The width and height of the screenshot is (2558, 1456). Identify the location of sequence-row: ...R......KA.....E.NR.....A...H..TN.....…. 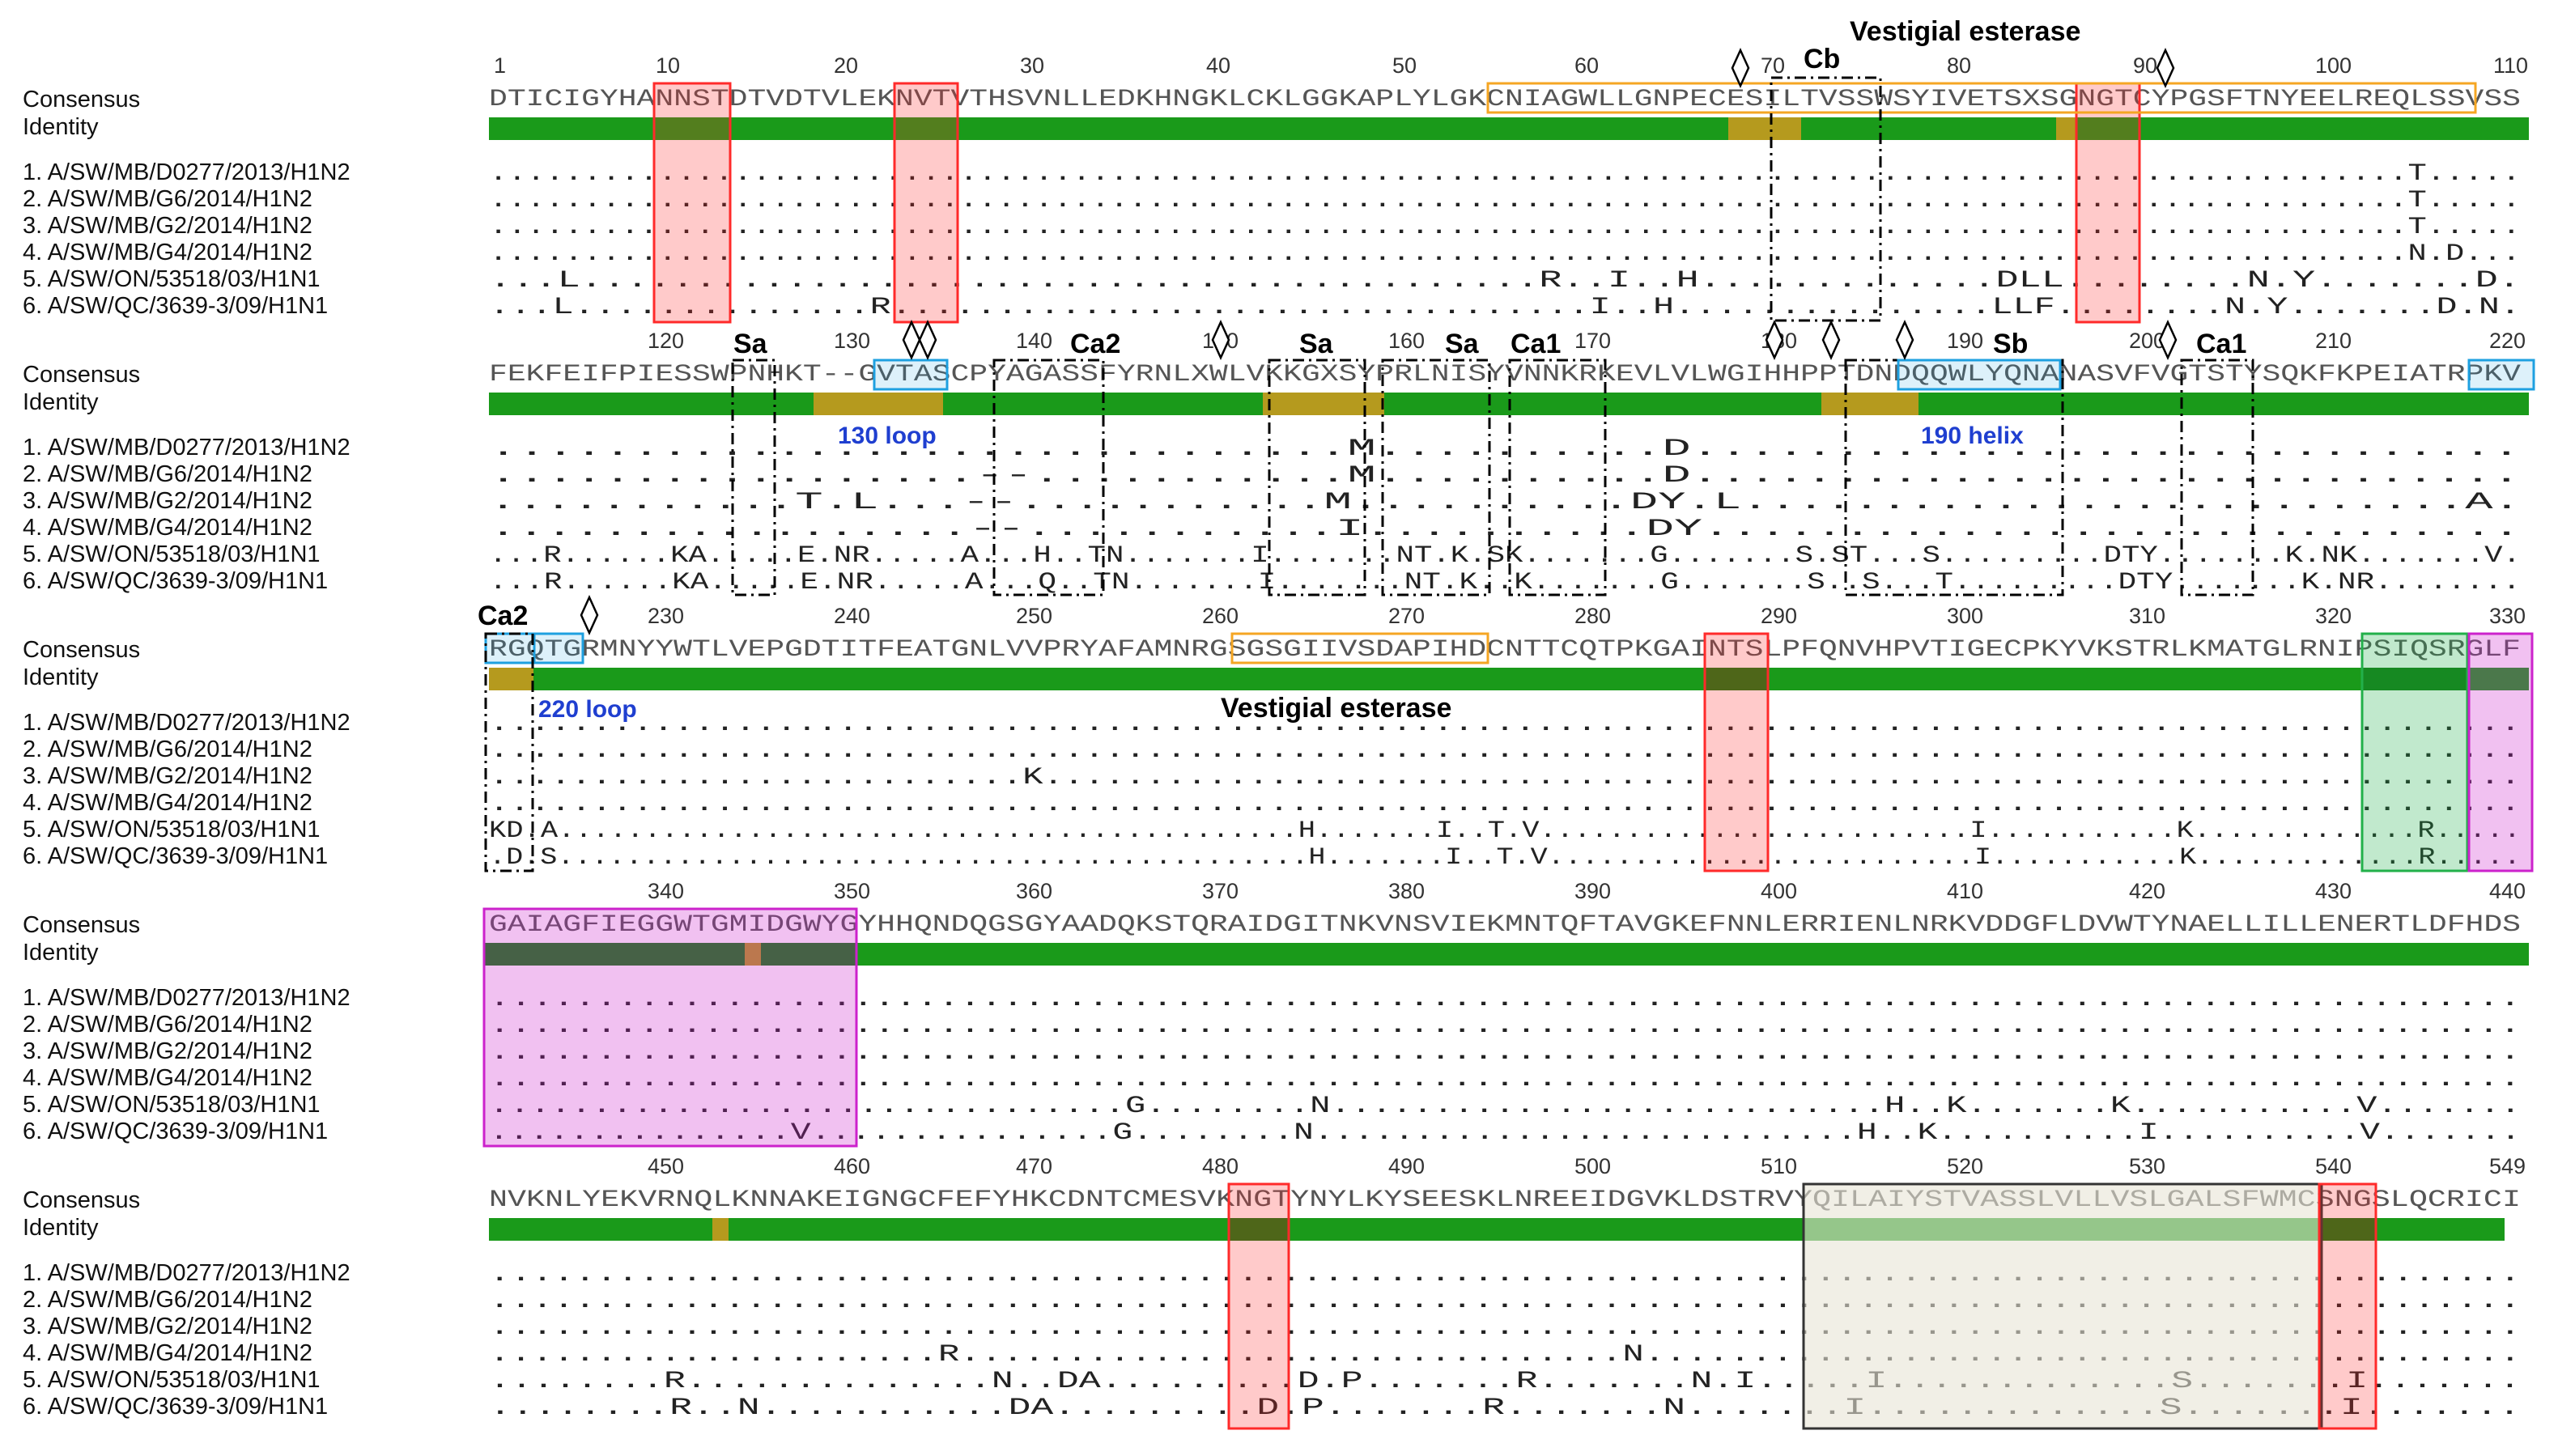
(1505, 556).